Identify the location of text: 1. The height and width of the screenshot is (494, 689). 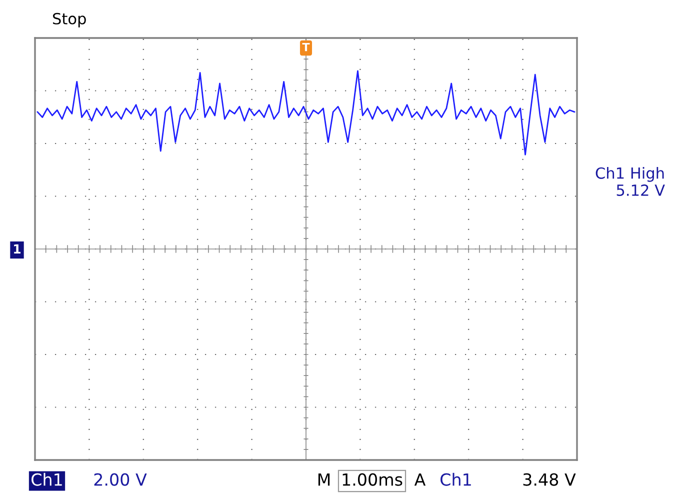
(17, 249).